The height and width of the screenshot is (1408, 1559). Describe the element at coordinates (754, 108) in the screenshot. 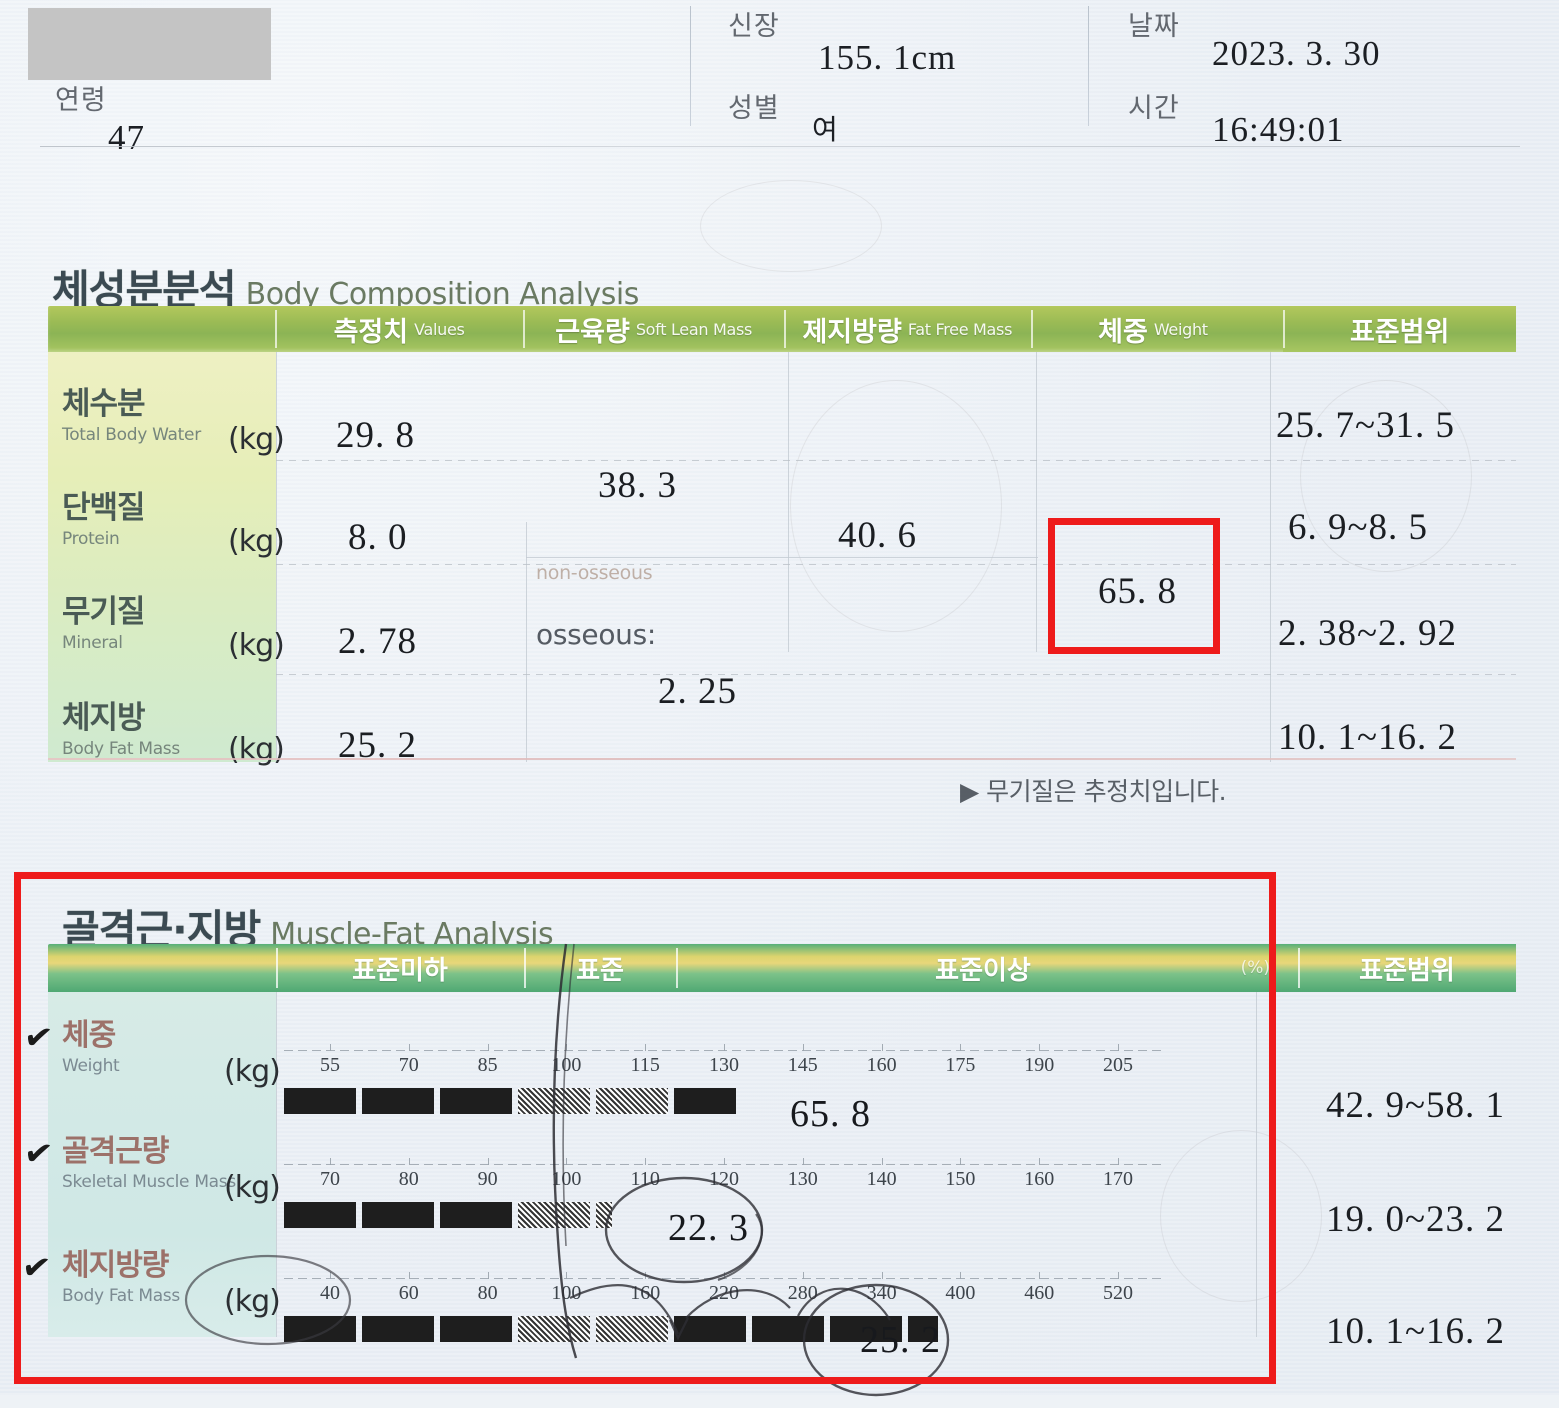

I see `gender-label: 성별` at that location.